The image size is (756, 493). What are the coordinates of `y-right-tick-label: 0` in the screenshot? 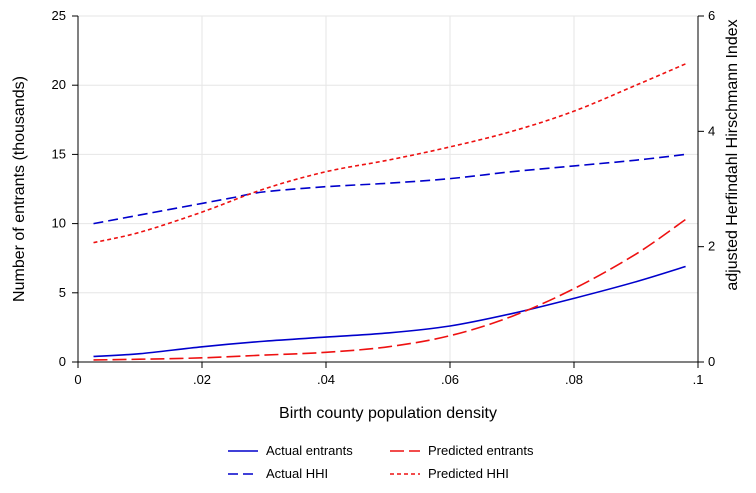 It's located at (711, 361).